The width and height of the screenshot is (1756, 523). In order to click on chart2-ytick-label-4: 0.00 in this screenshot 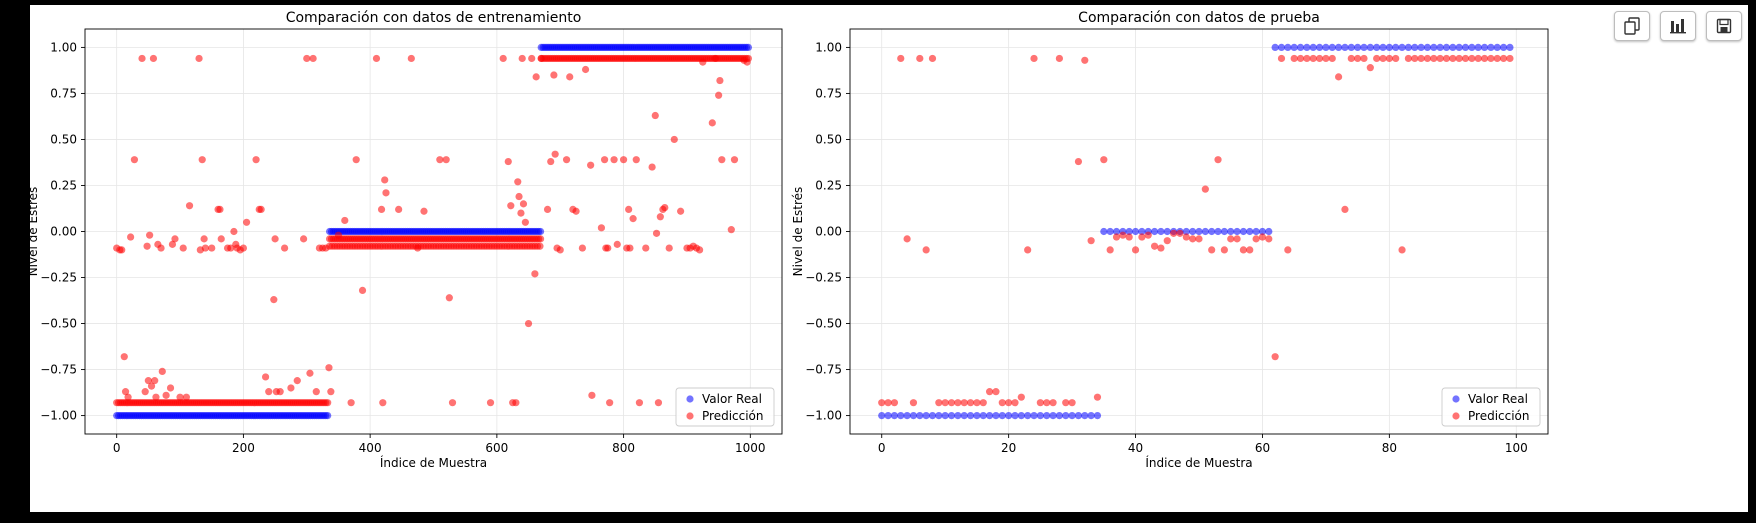, I will do `click(828, 232)`.